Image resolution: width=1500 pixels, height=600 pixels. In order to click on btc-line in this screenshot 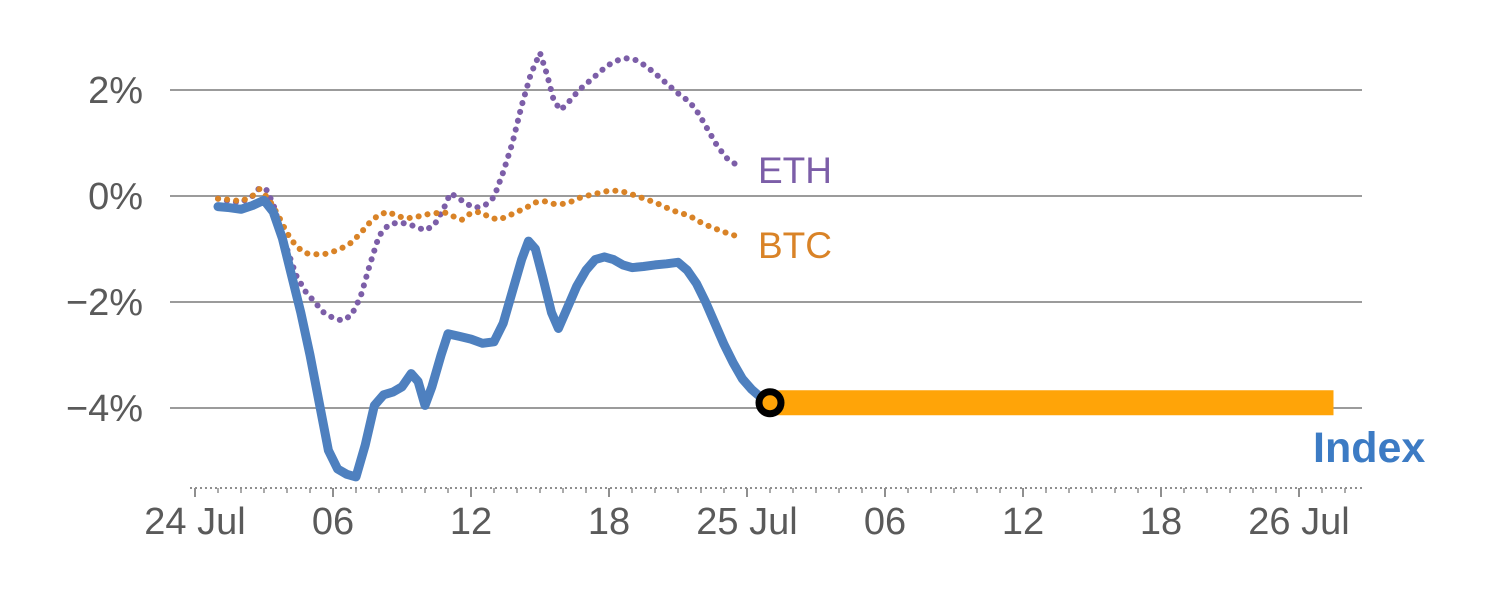, I will do `click(477, 222)`.